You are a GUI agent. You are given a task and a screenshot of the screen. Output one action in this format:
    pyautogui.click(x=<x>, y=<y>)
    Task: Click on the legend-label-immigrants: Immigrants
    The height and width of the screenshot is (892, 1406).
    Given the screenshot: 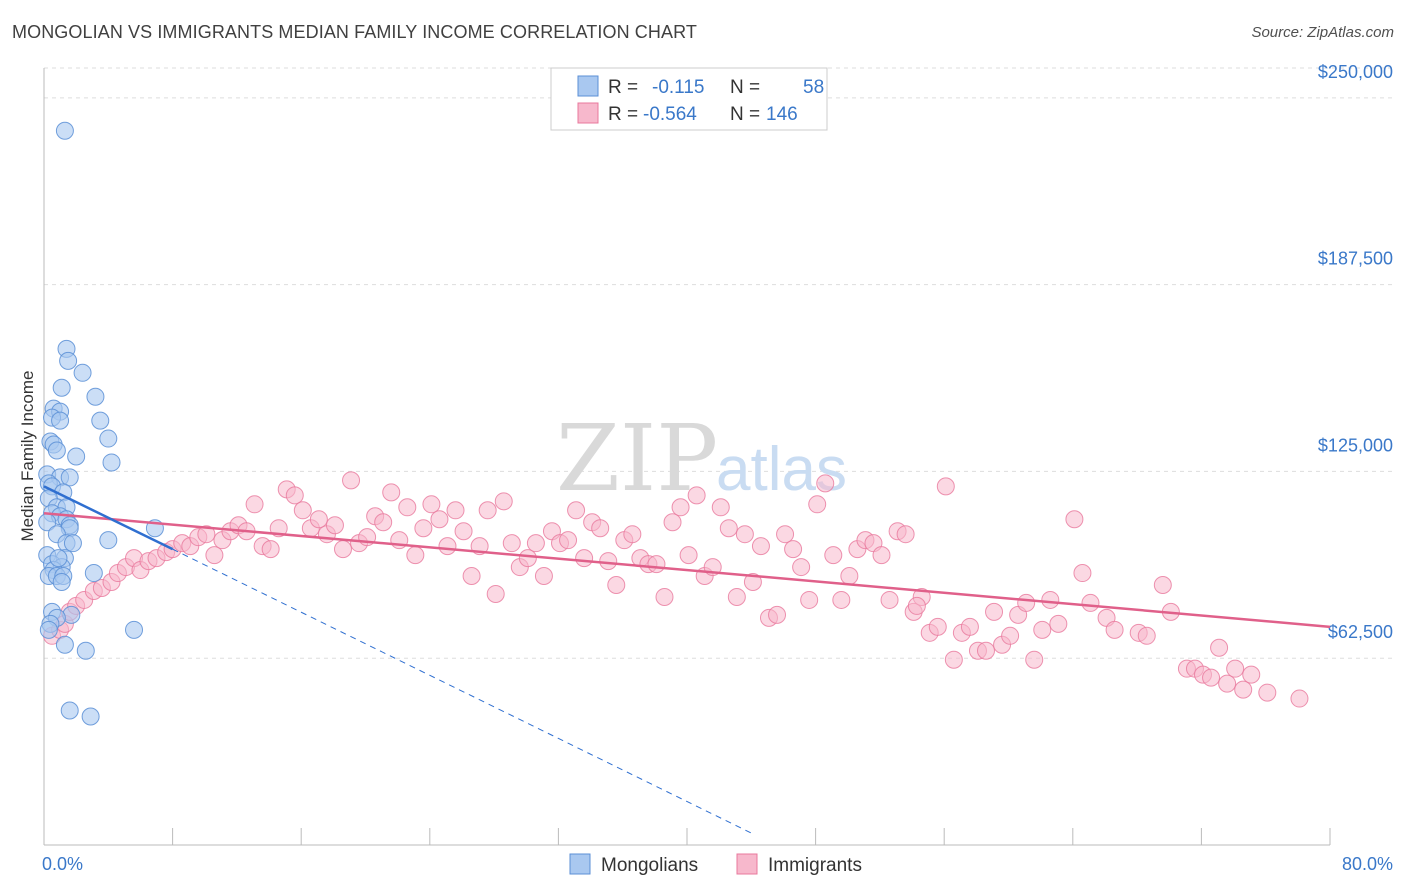 What is the action you would take?
    pyautogui.click(x=815, y=865)
    